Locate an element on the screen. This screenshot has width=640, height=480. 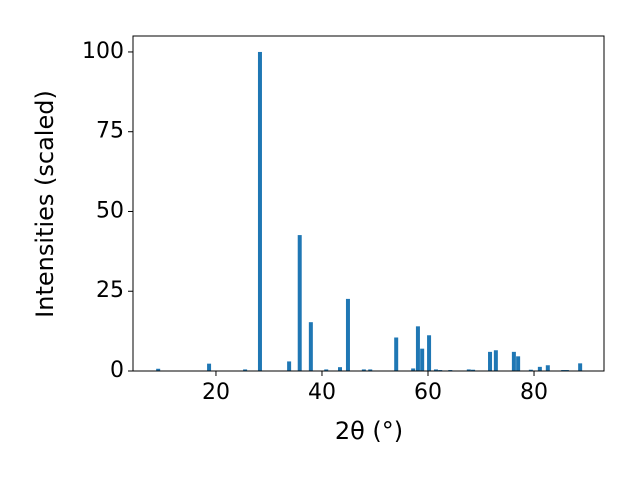
x-tick-label: 40 is located at coordinates (322, 392).